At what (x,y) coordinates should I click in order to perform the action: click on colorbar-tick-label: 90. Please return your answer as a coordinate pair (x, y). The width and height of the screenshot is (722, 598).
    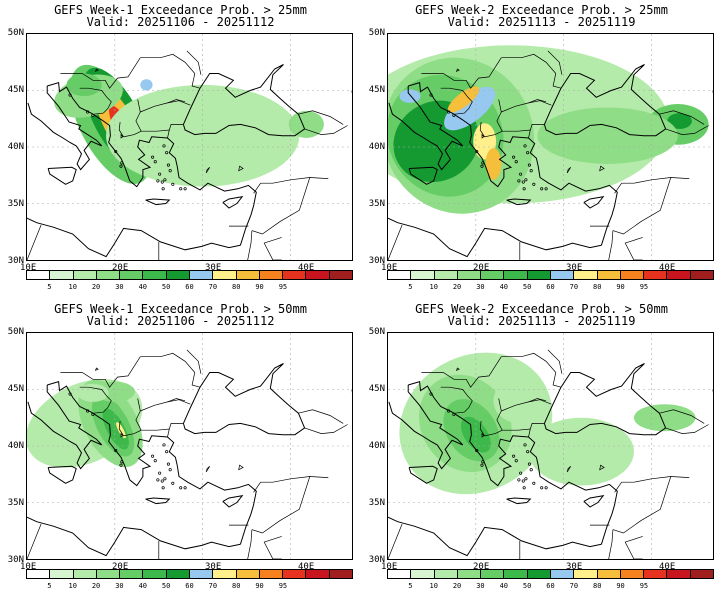
    Looking at the image, I should click on (259, 287).